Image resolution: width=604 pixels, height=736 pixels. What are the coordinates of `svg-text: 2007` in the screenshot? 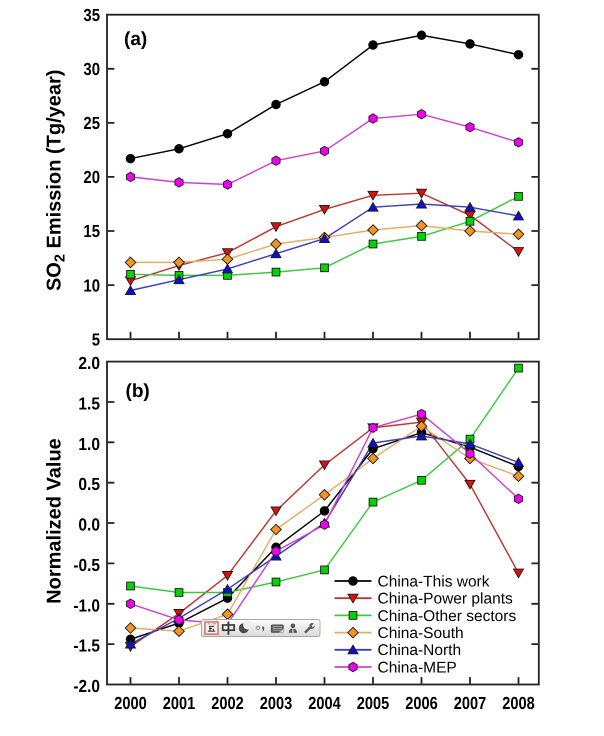 It's located at (470, 703).